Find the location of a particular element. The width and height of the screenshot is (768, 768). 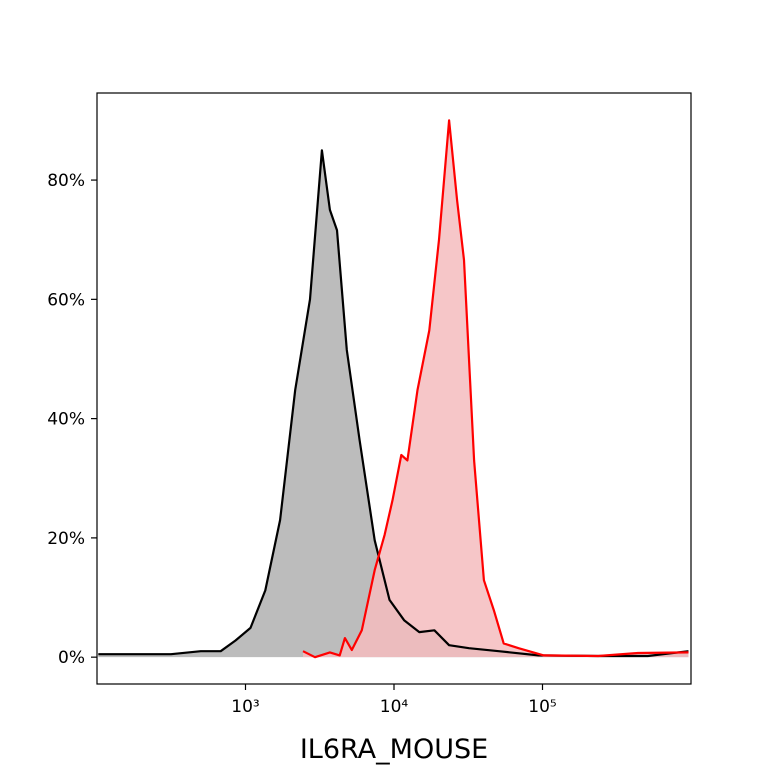

x-tick-label: 10⁴ is located at coordinates (394, 707).